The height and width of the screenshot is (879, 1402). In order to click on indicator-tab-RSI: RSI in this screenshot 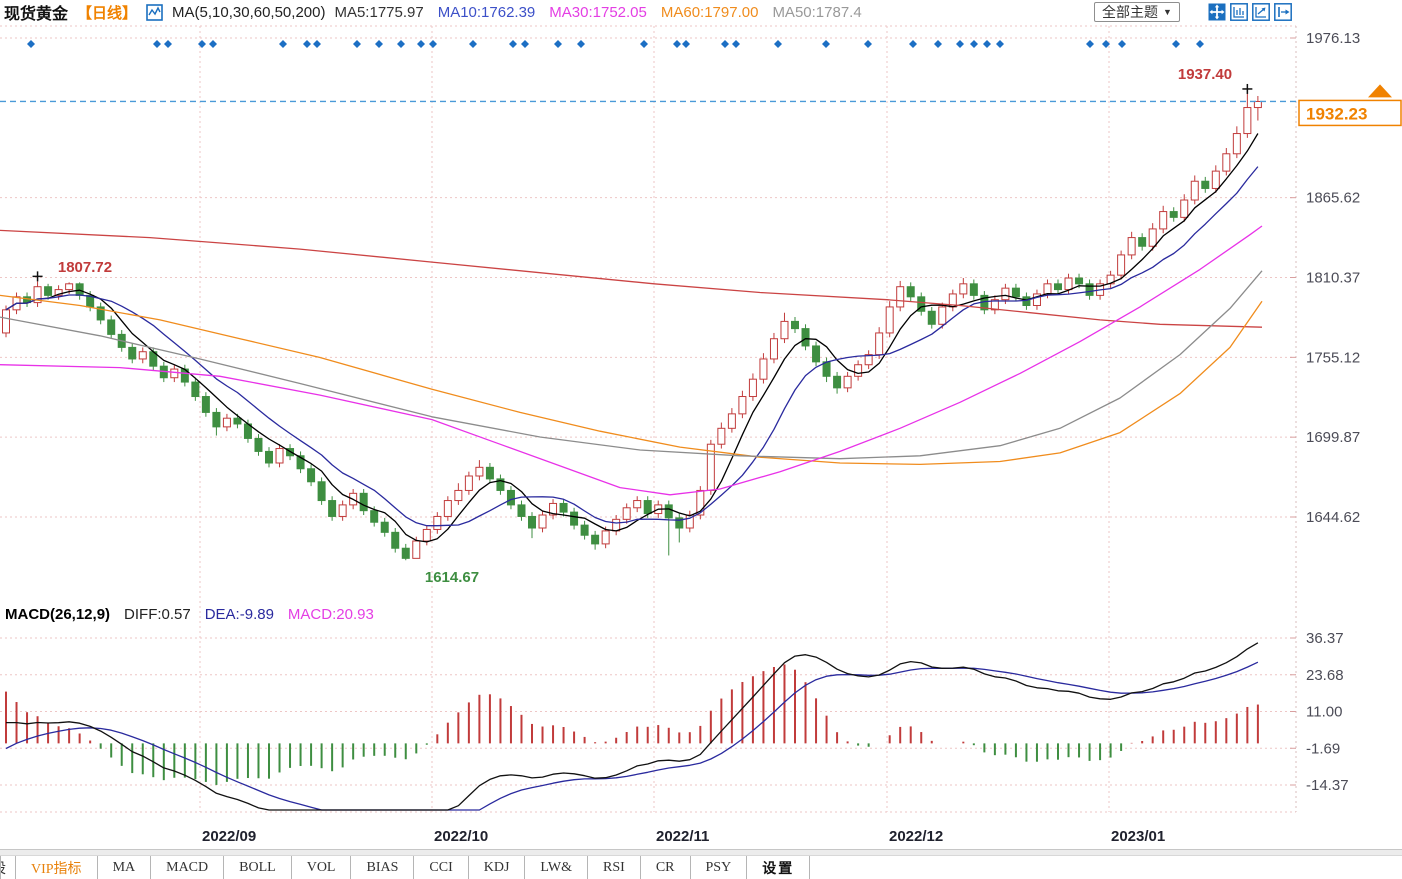, I will do `click(614, 867)`.